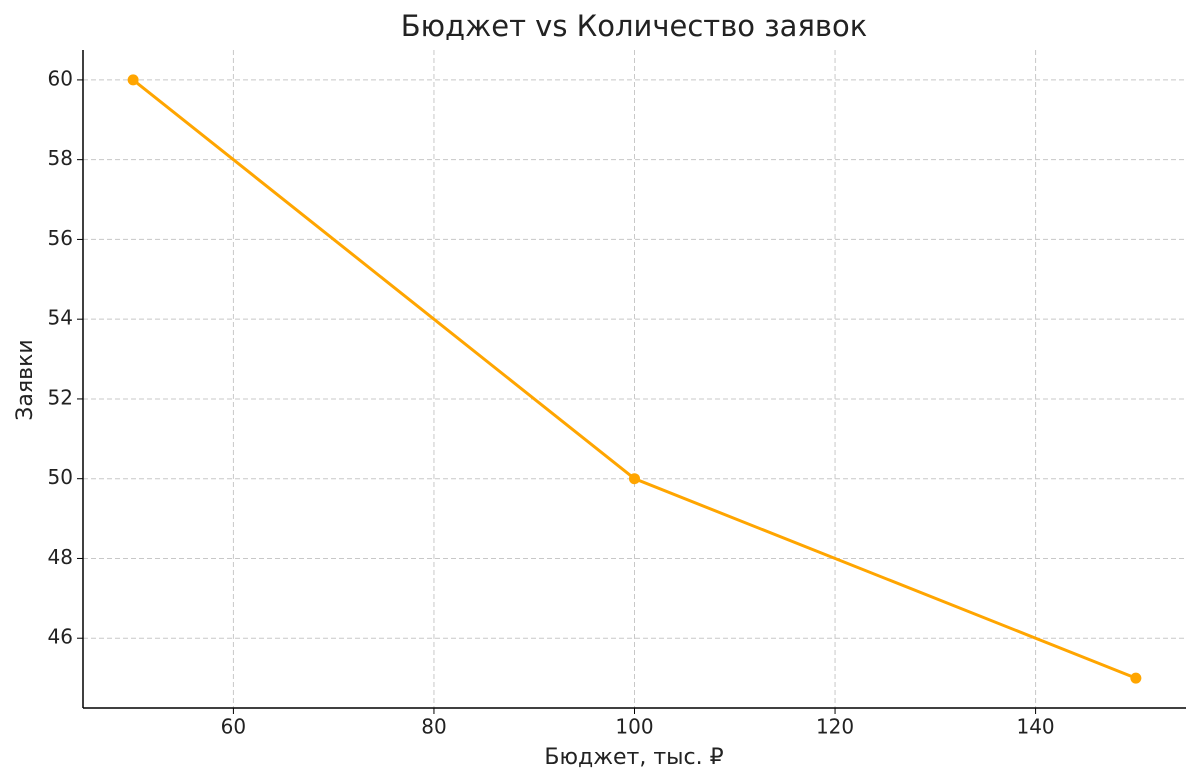 The height and width of the screenshot is (784, 1200). I want to click on y-tick-label: 54, so click(60, 318).